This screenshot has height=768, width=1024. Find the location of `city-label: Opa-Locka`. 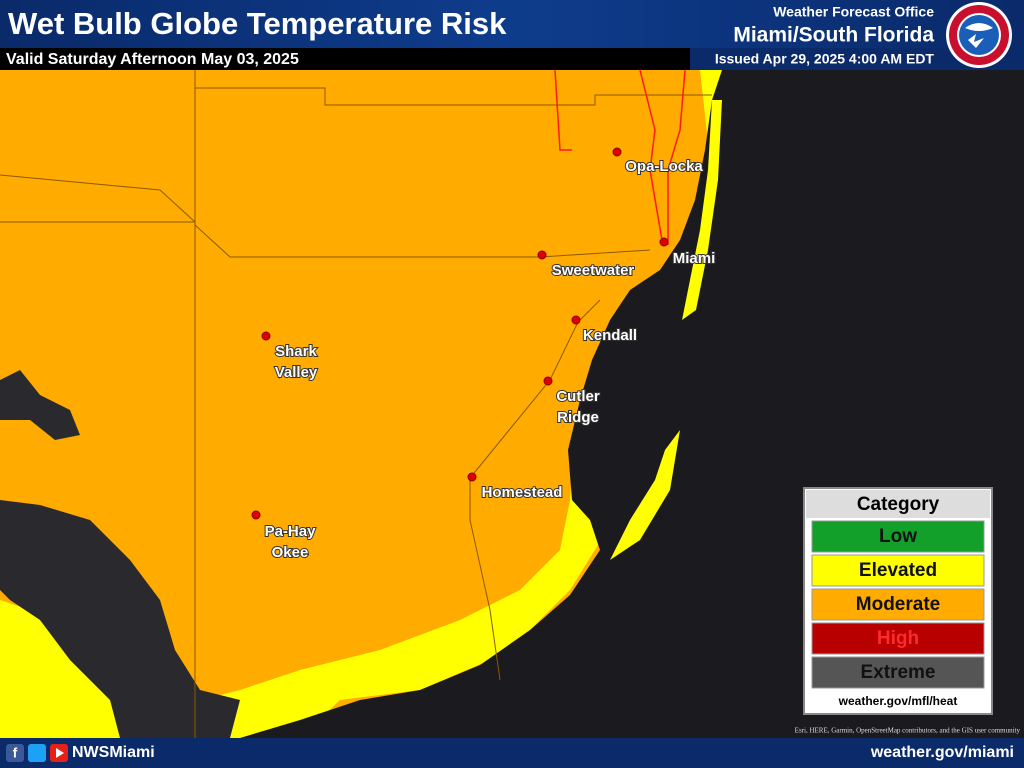

city-label: Opa-Locka is located at coordinates (664, 166).